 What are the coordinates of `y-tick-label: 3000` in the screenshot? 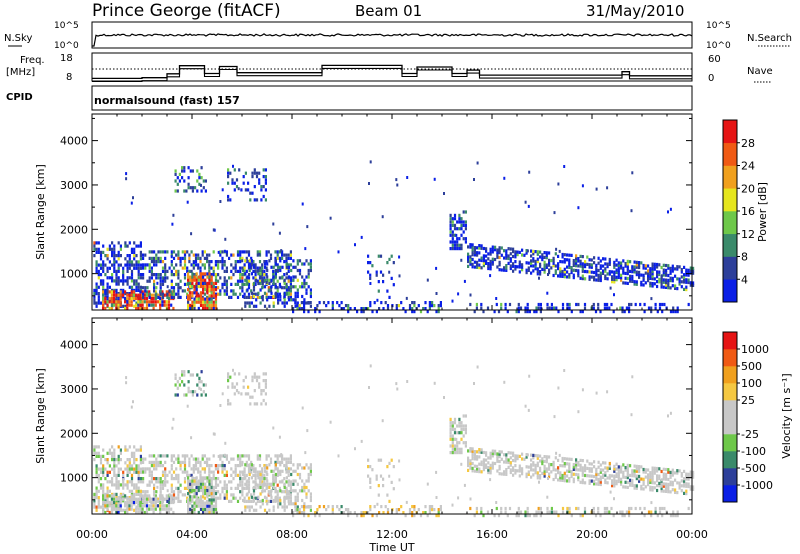 It's located at (74, 185).